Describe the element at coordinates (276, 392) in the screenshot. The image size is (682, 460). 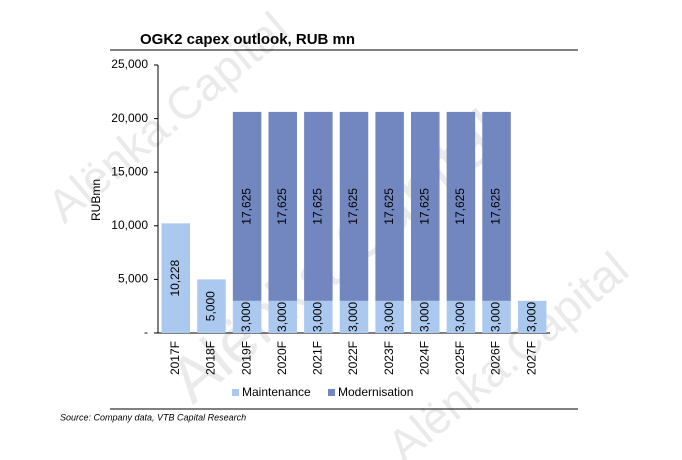
I see `legend-label: Maintenance` at that location.